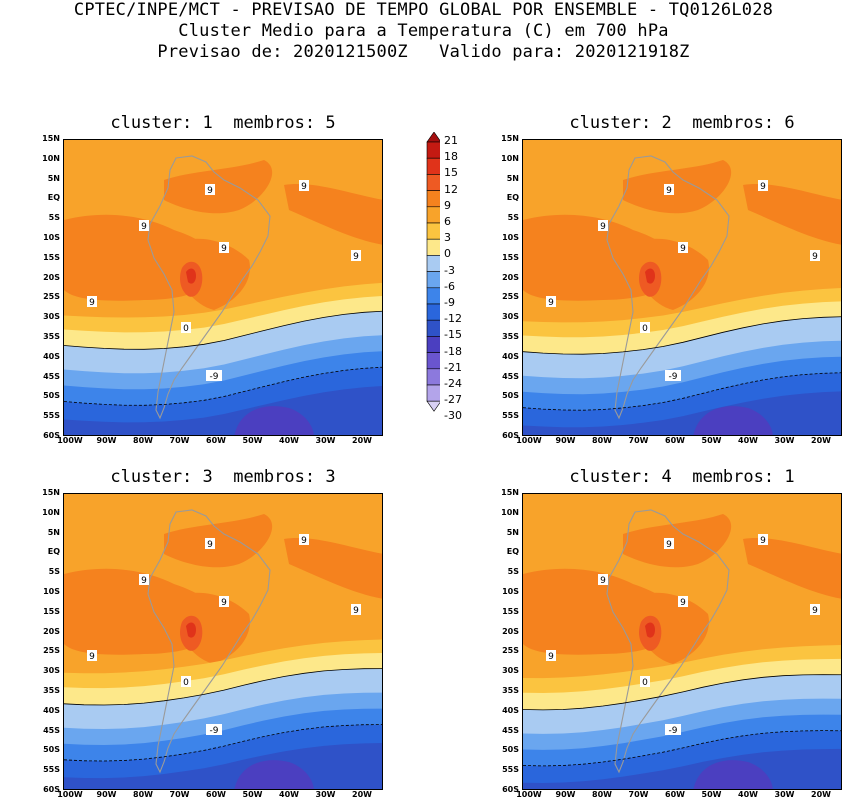 The width and height of the screenshot is (847, 803). What do you see at coordinates (51, 435) in the screenshot?
I see `lat-tick-label: 60S` at bounding box center [51, 435].